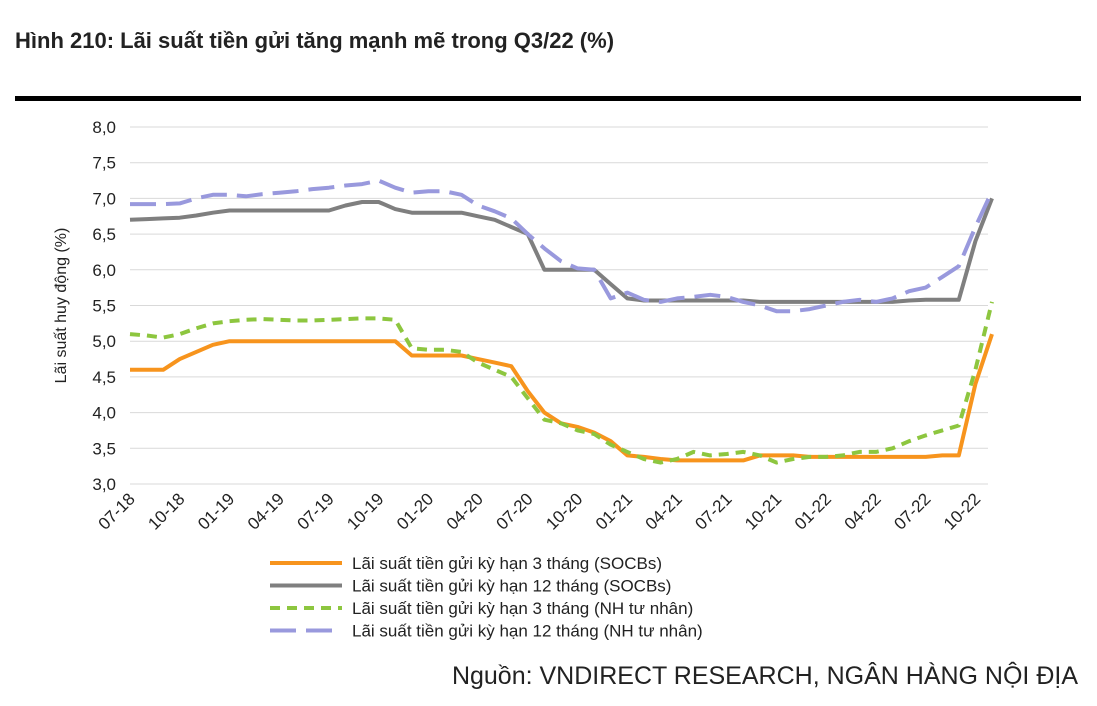 This screenshot has height=706, width=1097. Describe the element at coordinates (763, 511) in the screenshot. I see `x-tick-label: 10-21` at that location.